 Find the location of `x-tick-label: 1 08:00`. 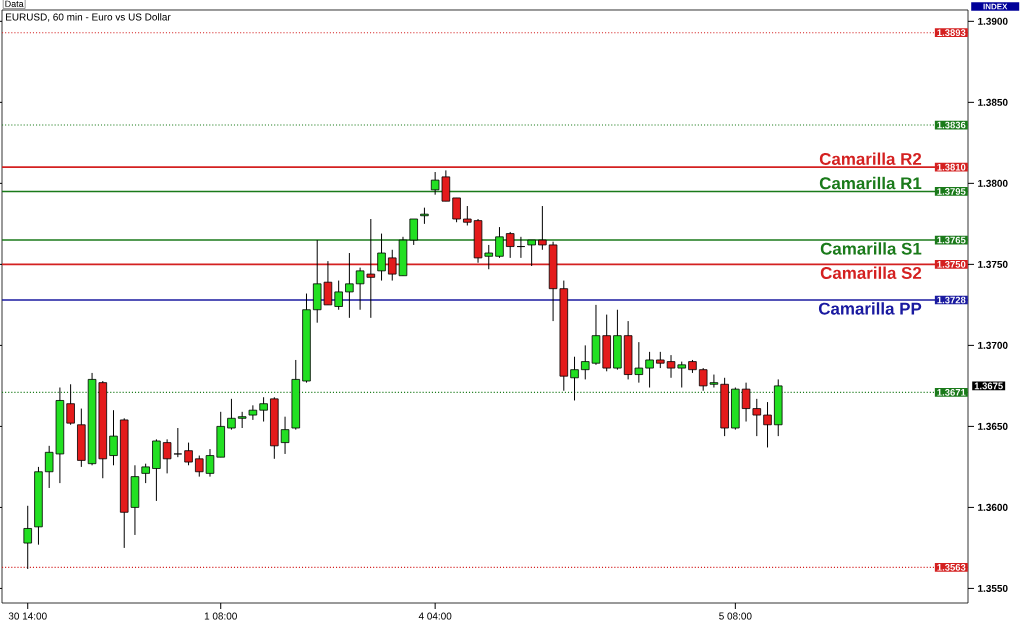

x-tick-label: 1 08:00 is located at coordinates (220, 616).